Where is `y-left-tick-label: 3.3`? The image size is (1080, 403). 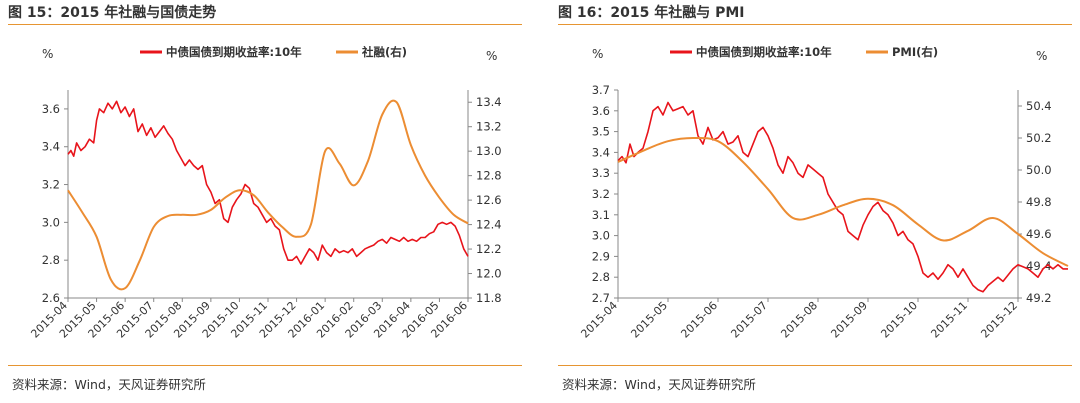
y-left-tick-label: 3.3 is located at coordinates (601, 173).